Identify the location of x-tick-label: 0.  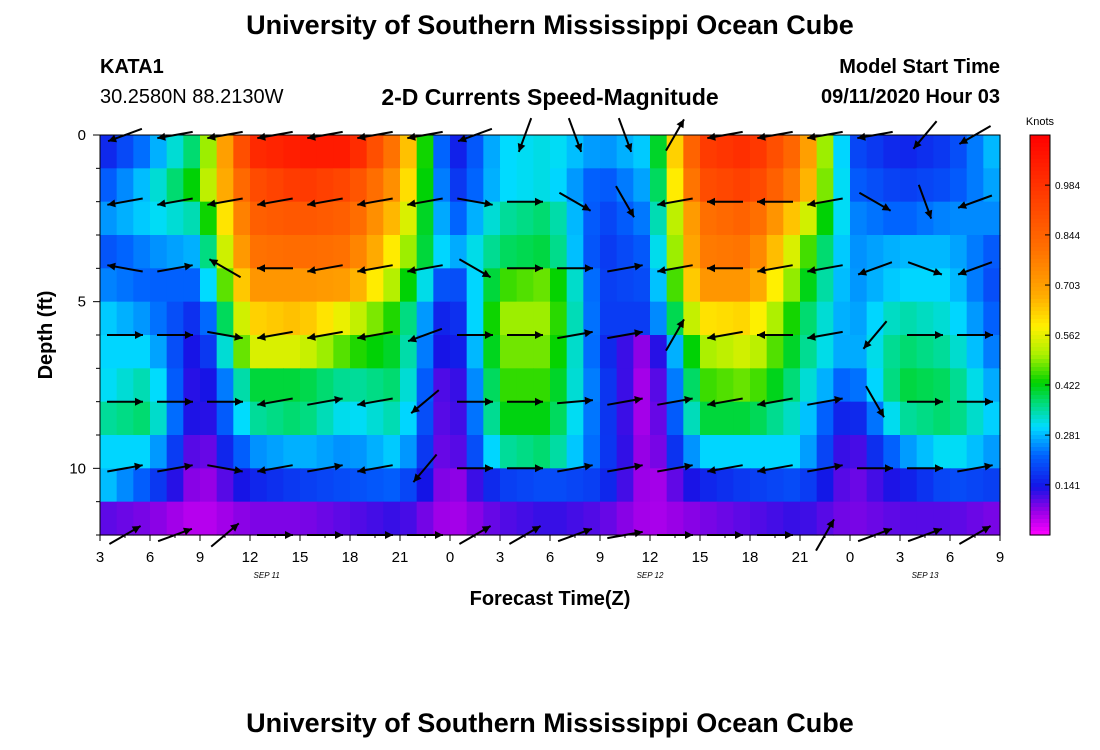
(850, 557).